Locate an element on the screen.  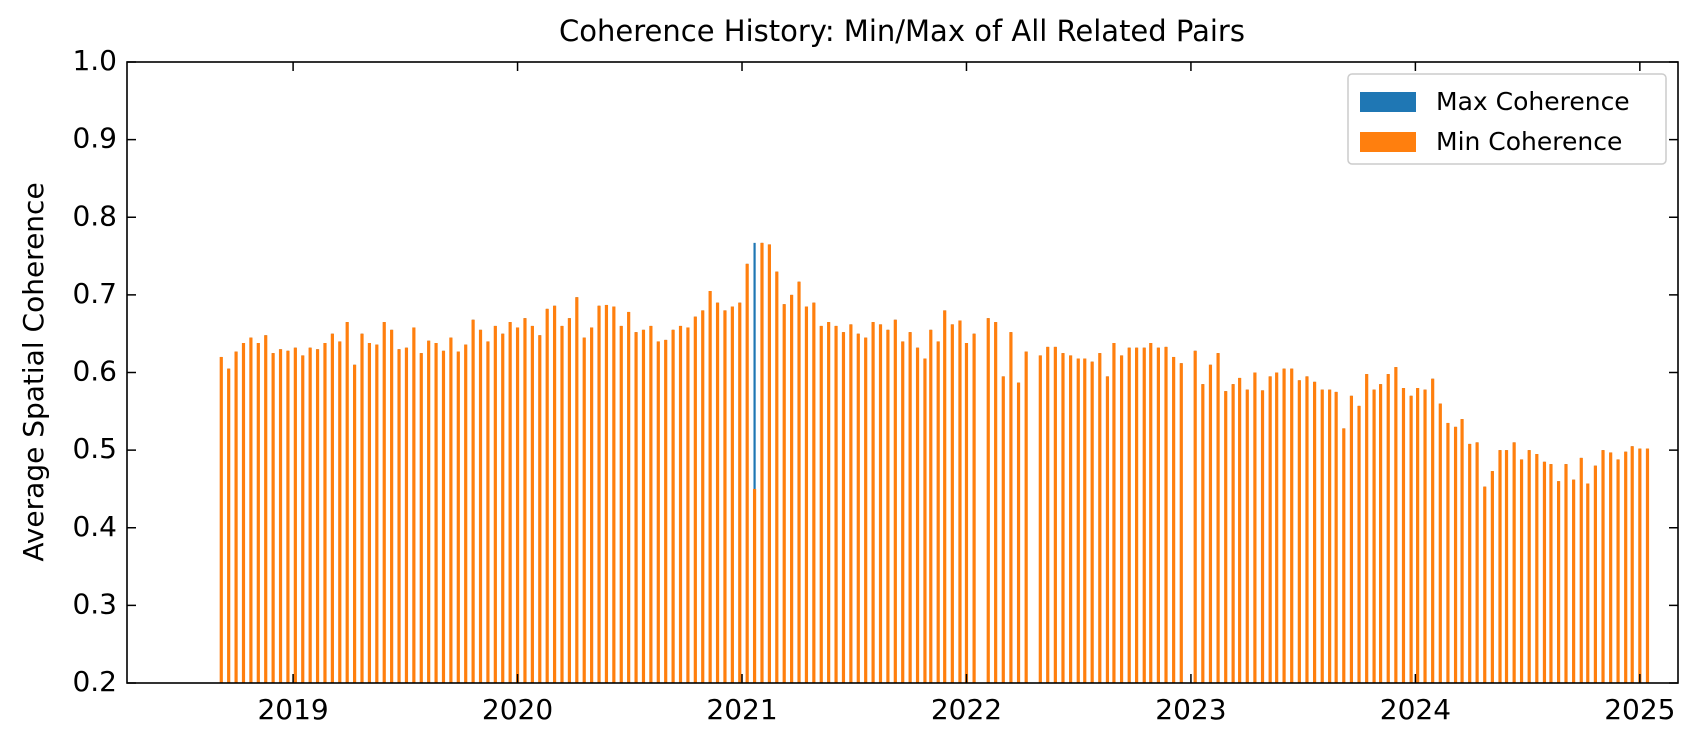
legend-label: Max Coherence is located at coordinates (1533, 101).